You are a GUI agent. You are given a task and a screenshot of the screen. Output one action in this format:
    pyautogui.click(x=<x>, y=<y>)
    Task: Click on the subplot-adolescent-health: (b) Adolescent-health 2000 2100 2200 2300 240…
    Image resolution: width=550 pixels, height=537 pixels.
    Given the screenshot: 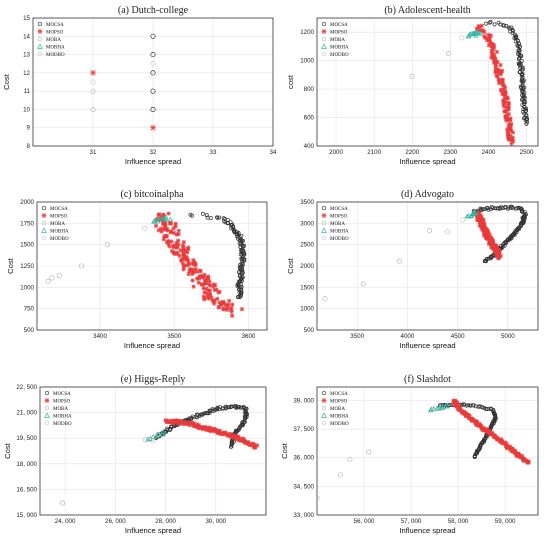 What is the action you would take?
    pyautogui.click(x=412, y=85)
    